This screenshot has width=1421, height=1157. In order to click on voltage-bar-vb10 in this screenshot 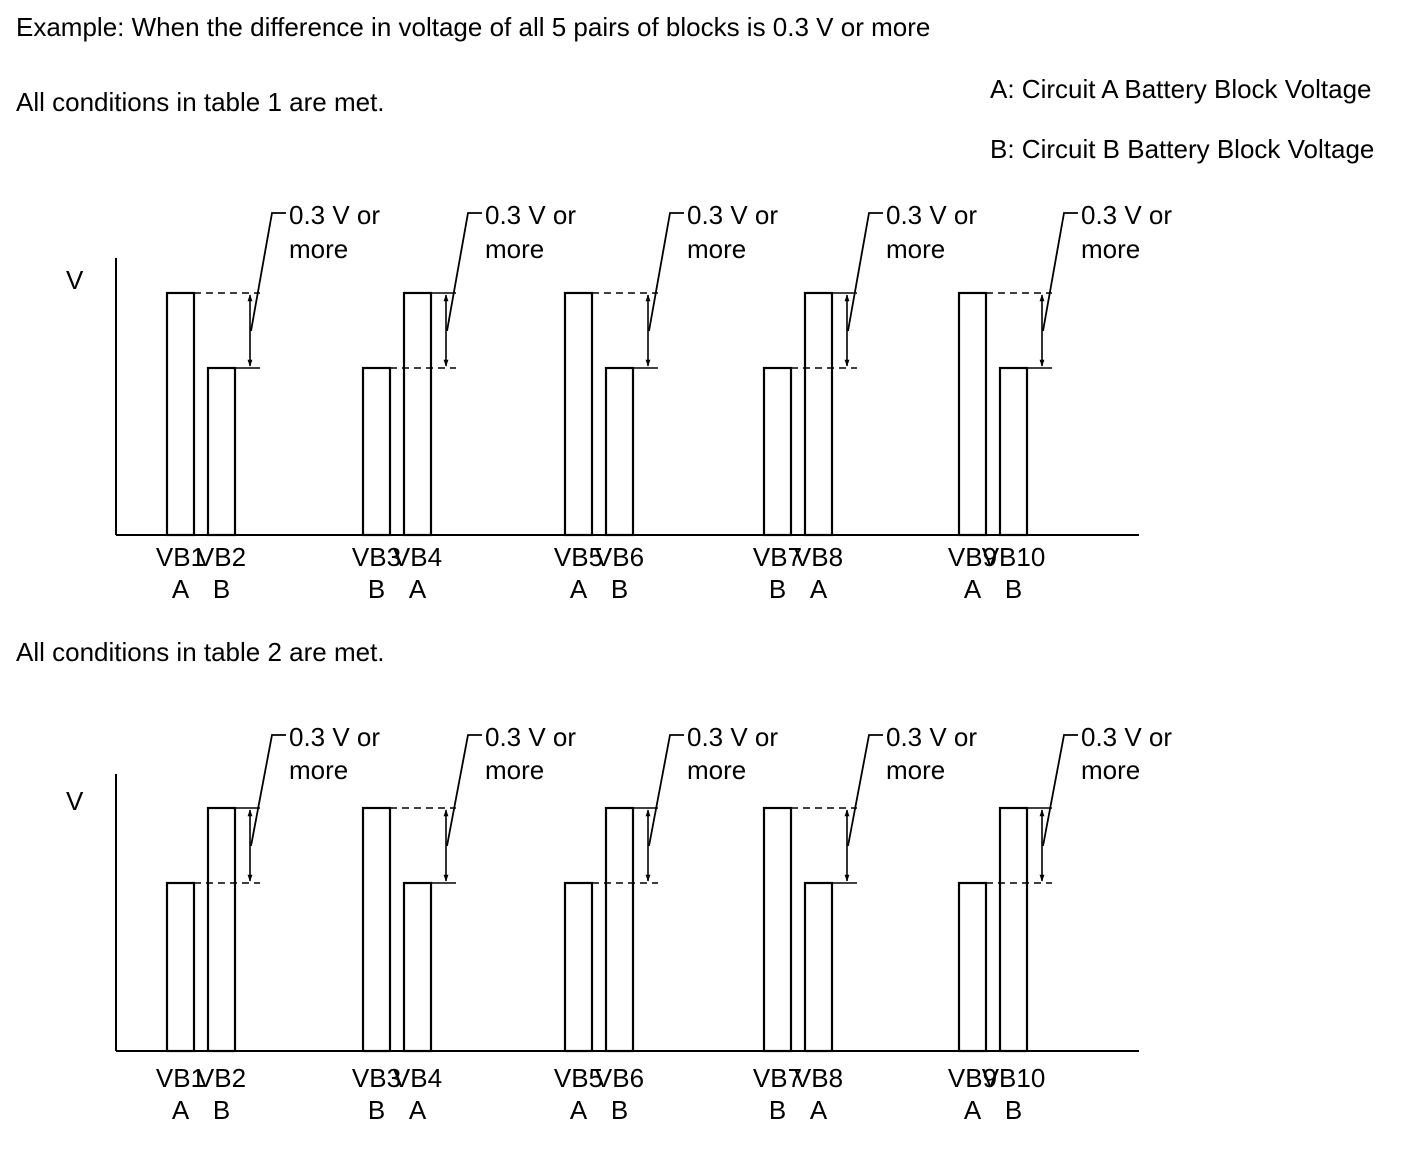, I will do `click(1013, 929)`.